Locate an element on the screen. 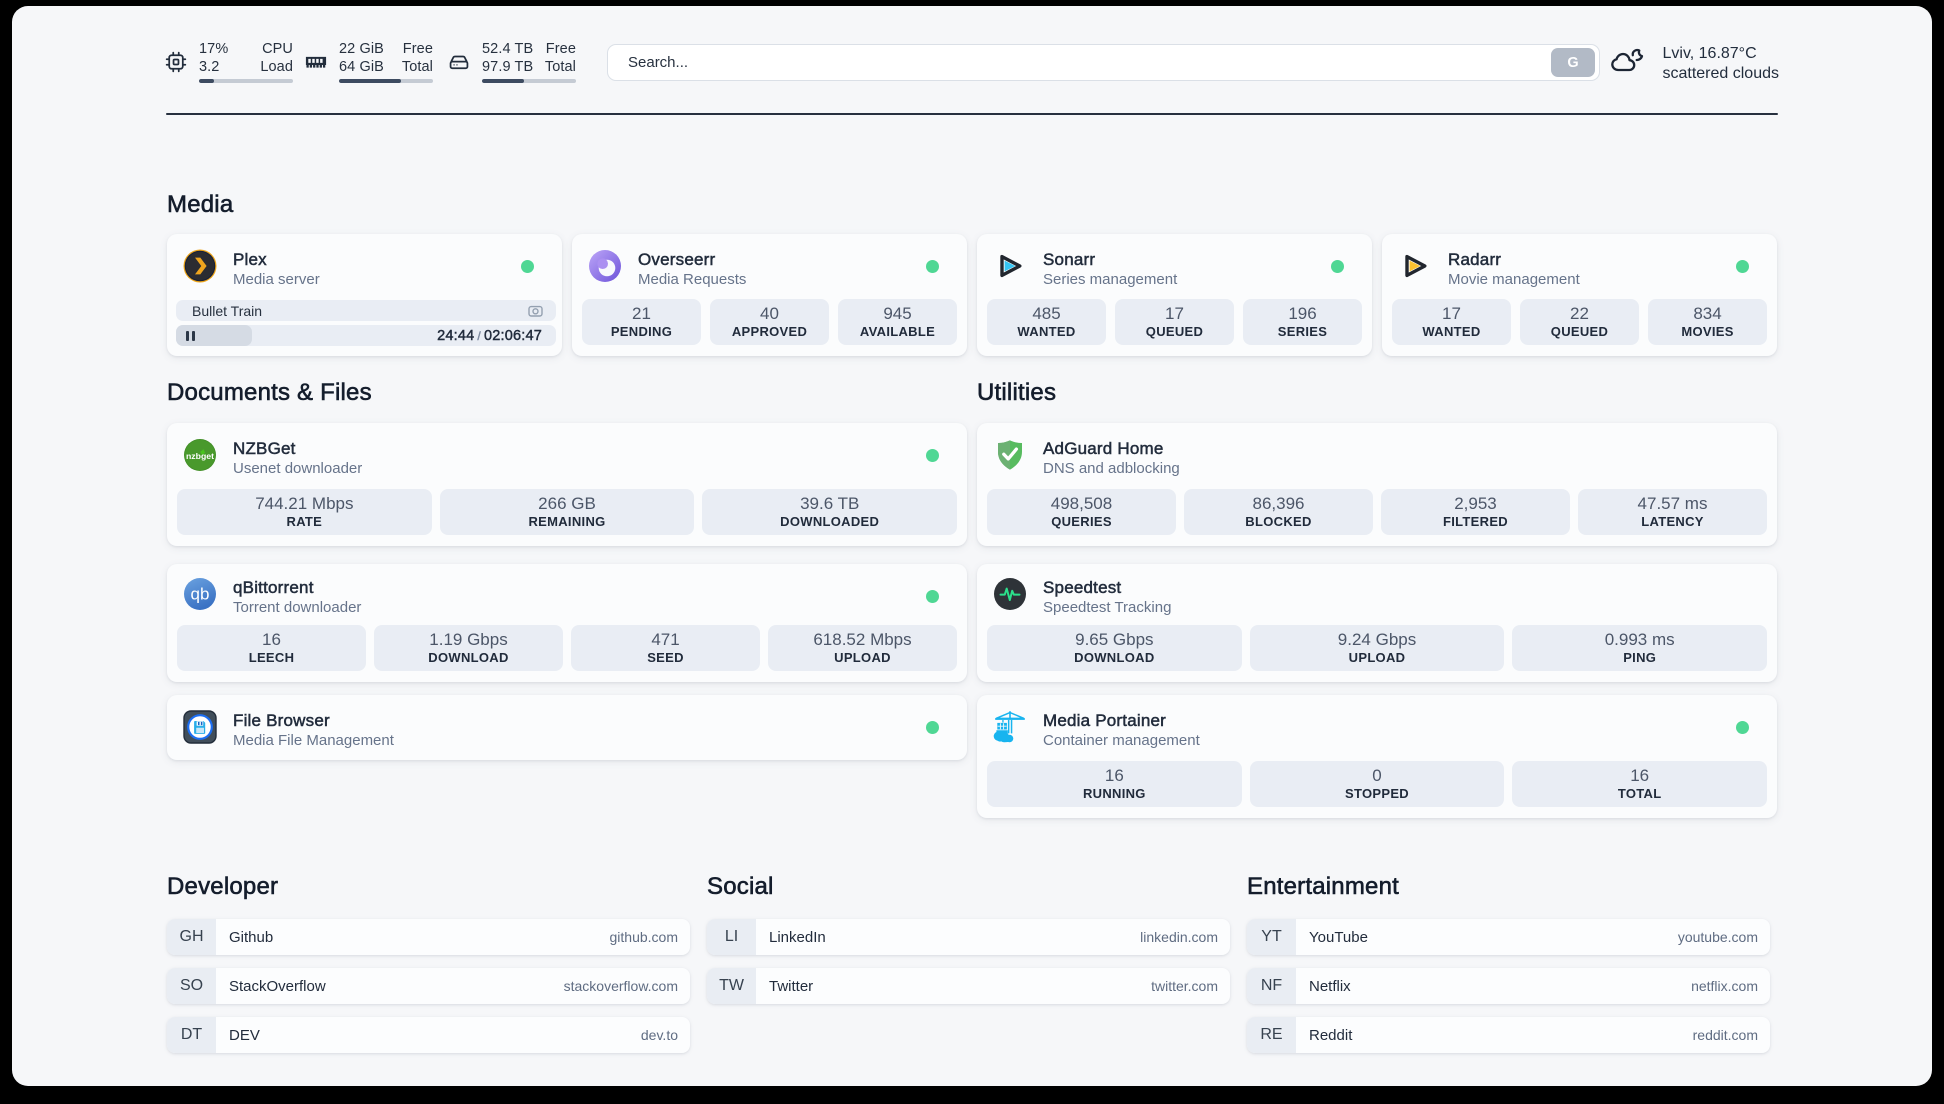  bookmark-reddit: RE Reddit reddit.com is located at coordinates (1508, 1035).